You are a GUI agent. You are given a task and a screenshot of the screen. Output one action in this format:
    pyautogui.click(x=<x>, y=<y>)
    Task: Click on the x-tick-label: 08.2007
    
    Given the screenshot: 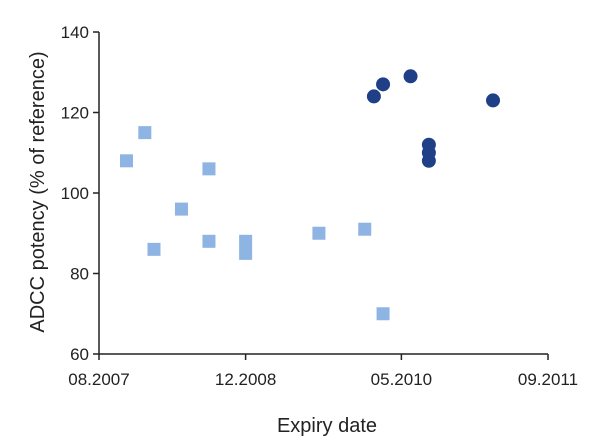 What is the action you would take?
    pyautogui.click(x=98, y=379)
    